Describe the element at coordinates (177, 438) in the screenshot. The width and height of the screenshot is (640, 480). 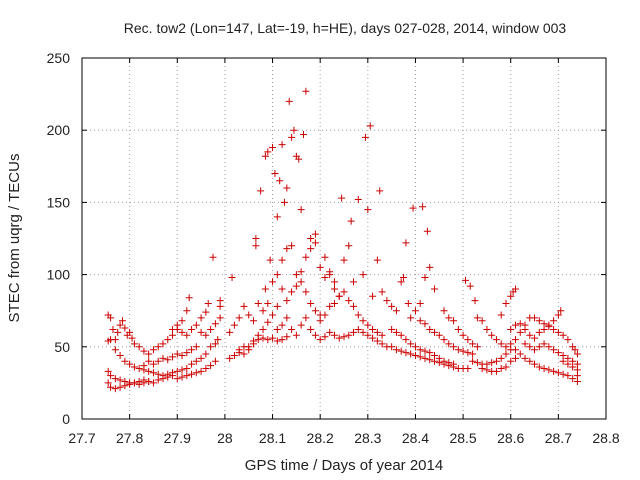
I see `x-tick-label: 27.9` at that location.